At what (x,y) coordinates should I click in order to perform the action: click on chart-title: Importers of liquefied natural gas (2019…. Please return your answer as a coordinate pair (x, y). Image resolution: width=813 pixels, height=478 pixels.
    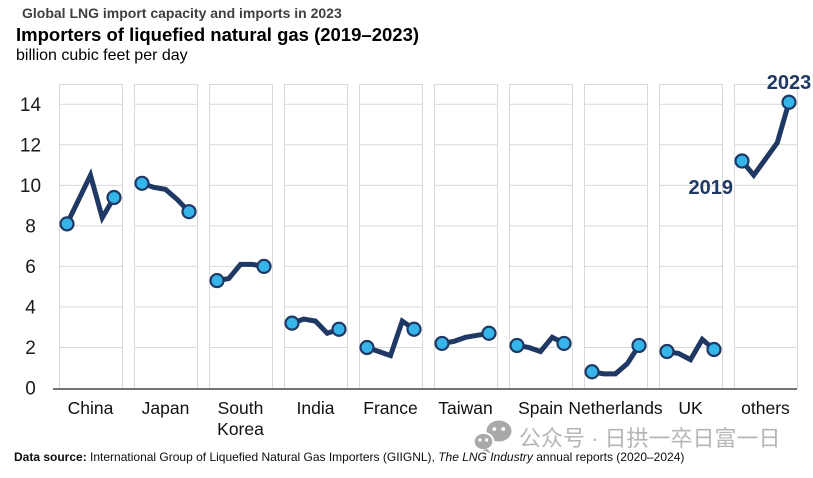
    Looking at the image, I should click on (218, 34).